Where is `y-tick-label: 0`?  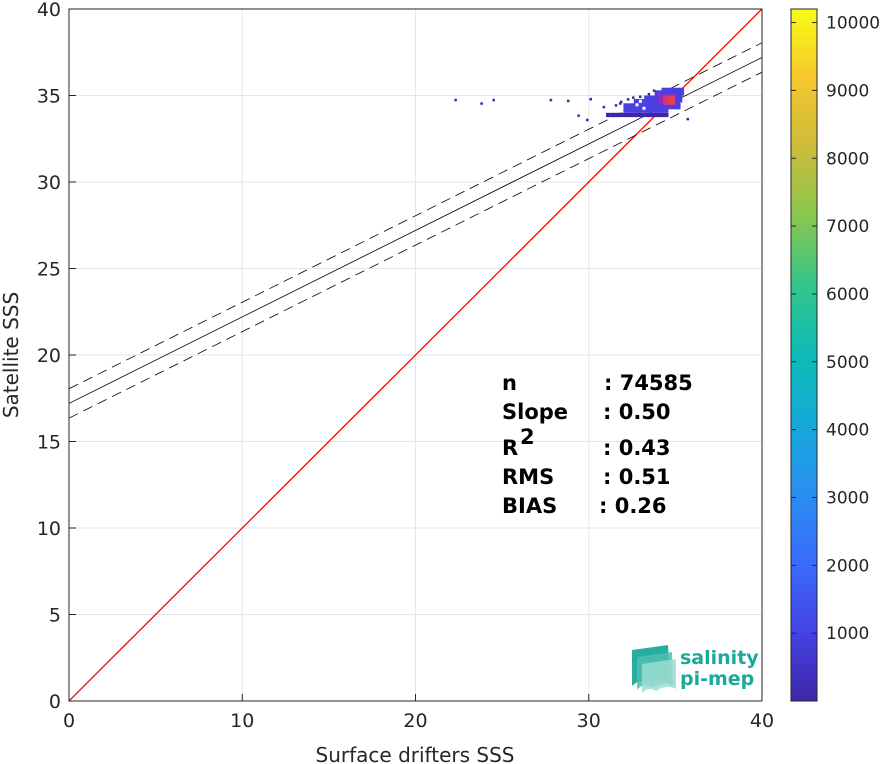 y-tick-label: 0 is located at coordinates (55, 702).